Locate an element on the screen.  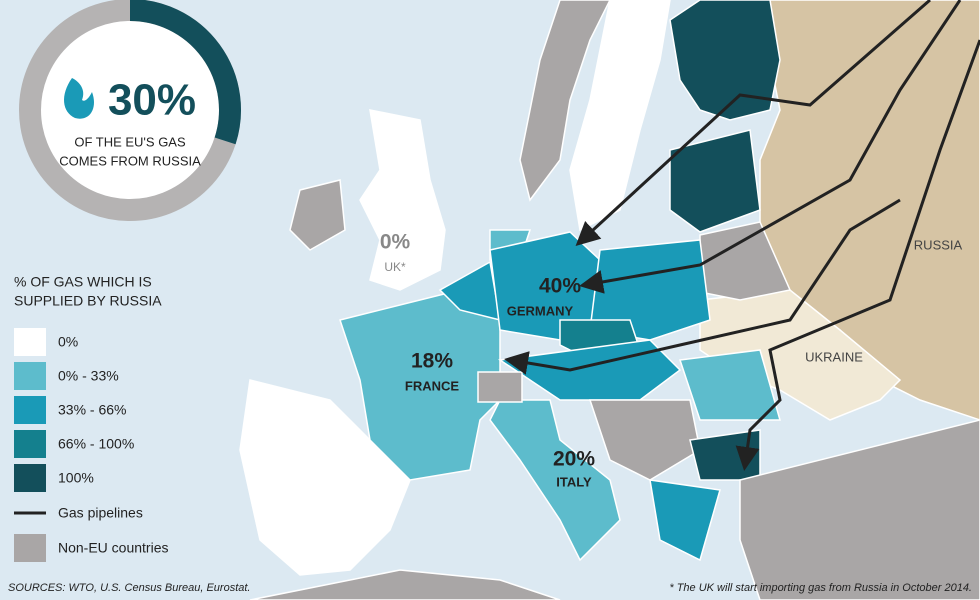
legend: 0% 0% - 33% 33% - 66% 66% - 100% 100% is located at coordinates (74, 410).